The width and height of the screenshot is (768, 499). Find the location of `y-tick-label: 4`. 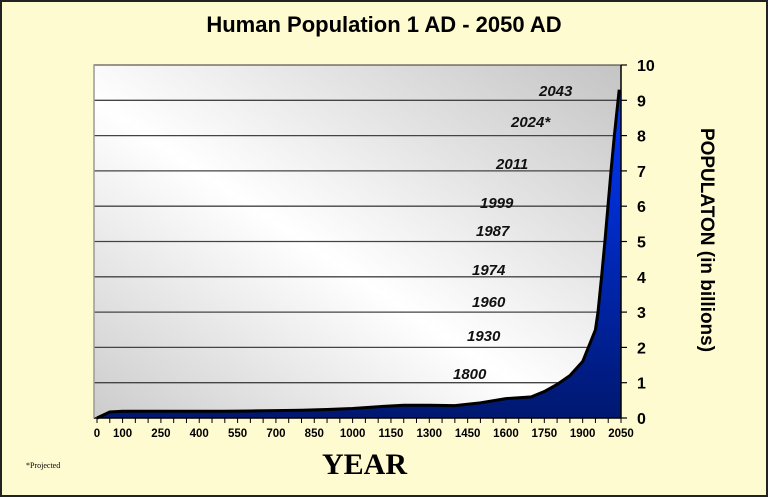

y-tick-label: 4 is located at coordinates (641, 278).